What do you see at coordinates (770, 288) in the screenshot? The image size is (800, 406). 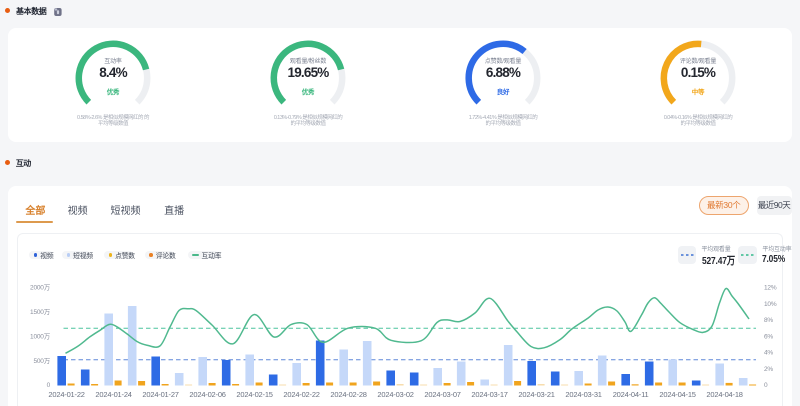 I see `svg-text: 12%` at bounding box center [770, 288].